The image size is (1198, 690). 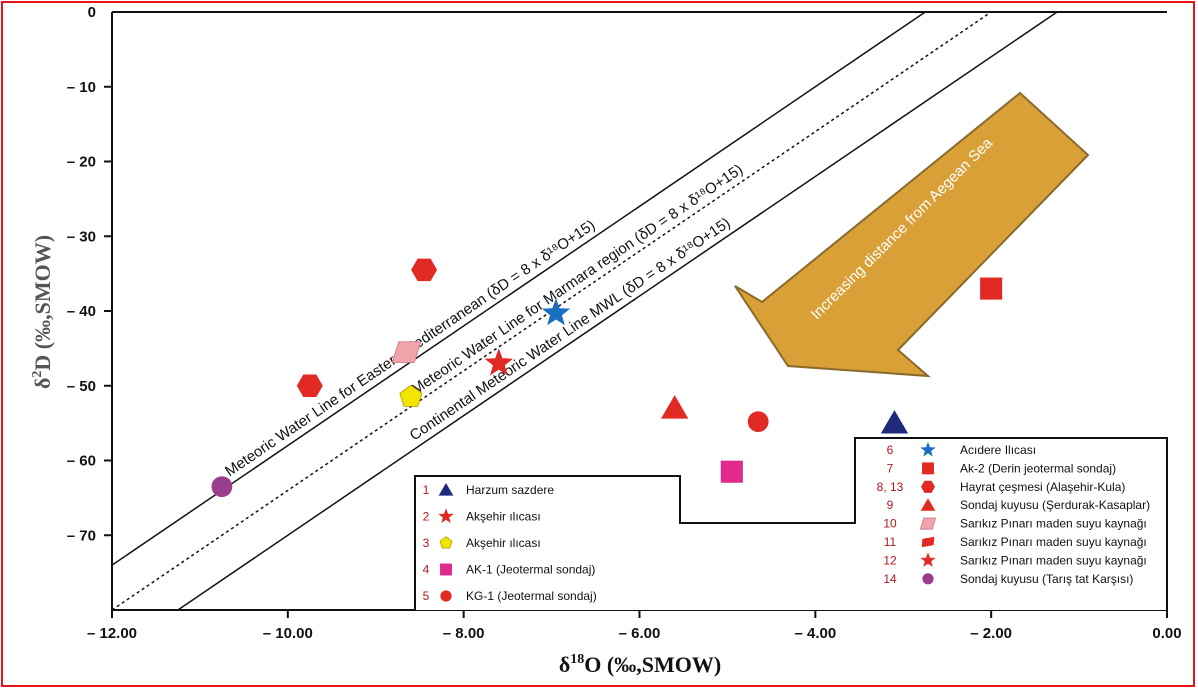 I want to click on legend-number: 4, so click(x=426, y=570).